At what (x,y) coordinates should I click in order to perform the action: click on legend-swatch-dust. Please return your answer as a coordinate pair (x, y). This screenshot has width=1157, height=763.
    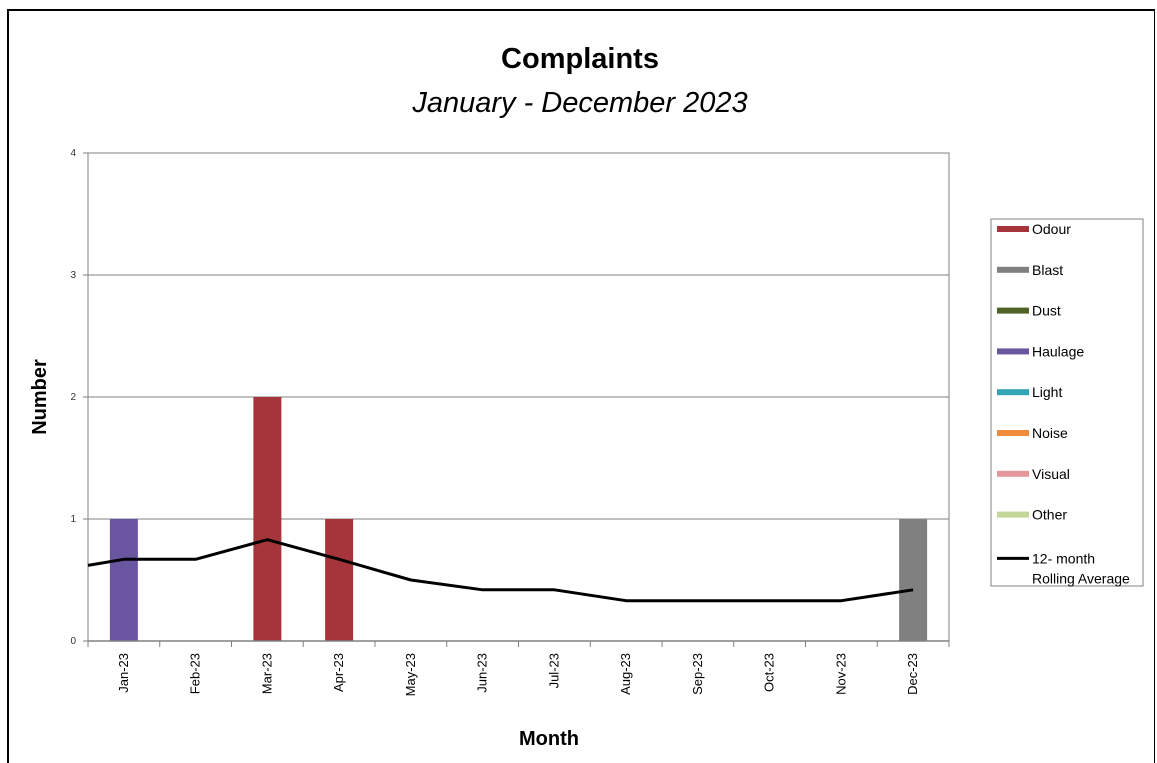
    Looking at the image, I should click on (1013, 310).